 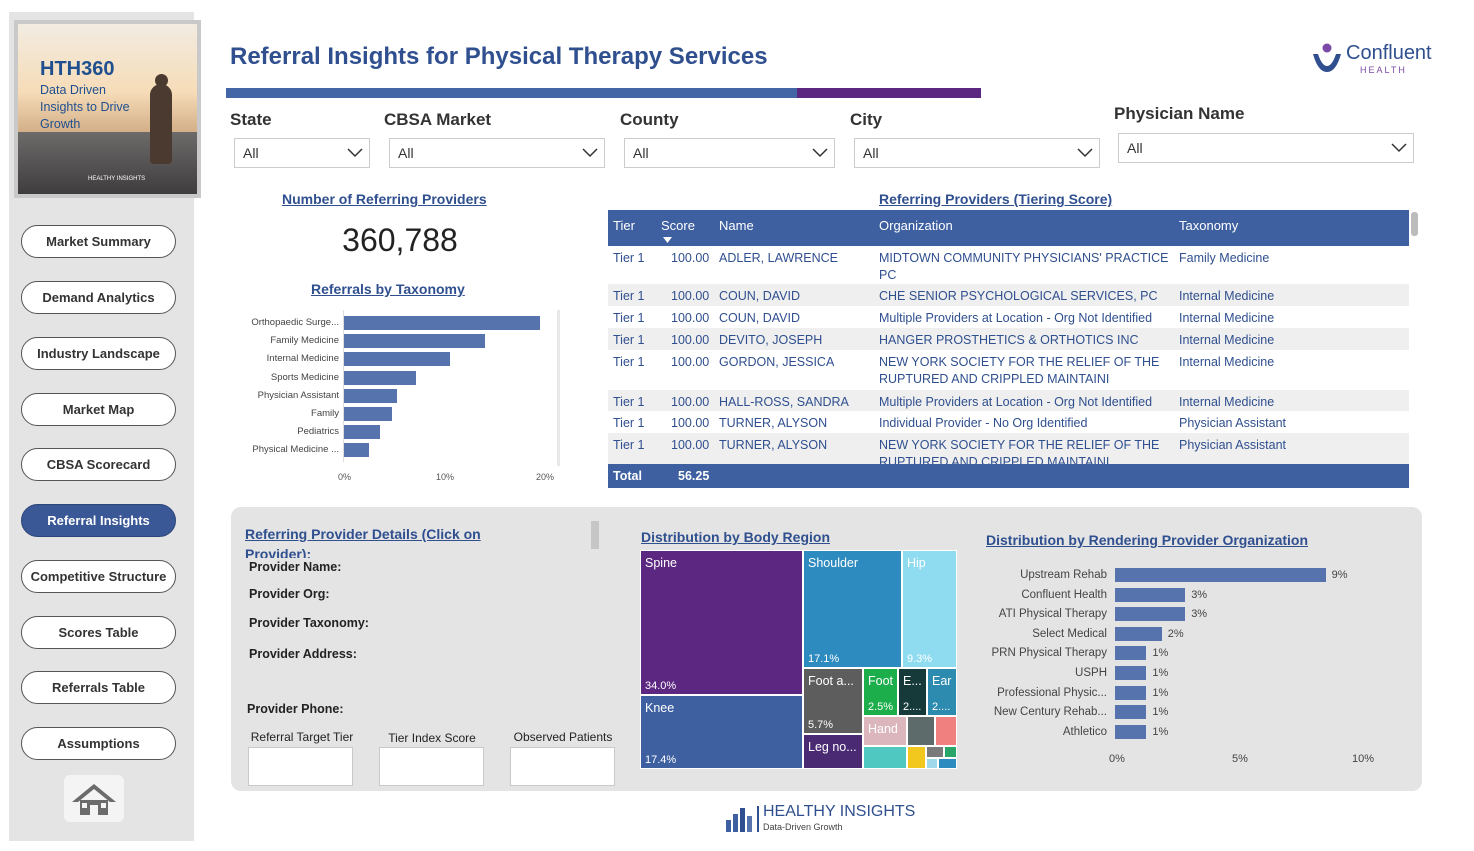 What do you see at coordinates (98, 297) in the screenshot?
I see `nav-demand-analytics: Demand Analytics` at bounding box center [98, 297].